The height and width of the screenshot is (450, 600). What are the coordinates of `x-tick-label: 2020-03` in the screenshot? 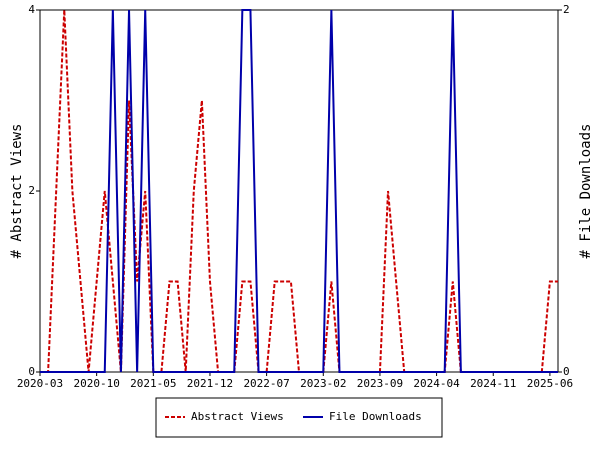 It's located at (40, 383).